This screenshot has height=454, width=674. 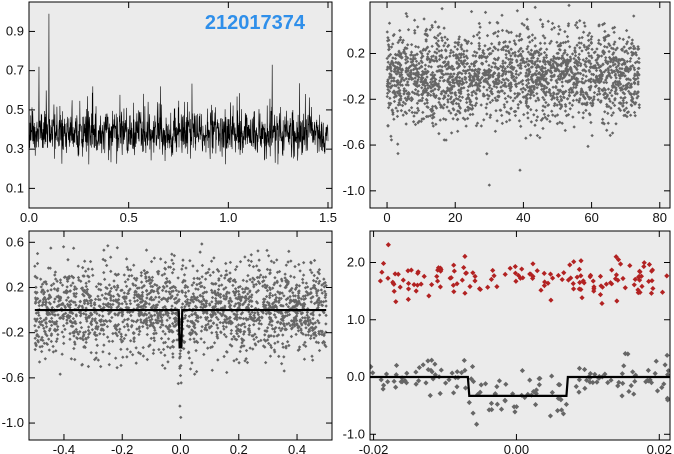 I want to click on outlier-point, so click(x=180, y=375).